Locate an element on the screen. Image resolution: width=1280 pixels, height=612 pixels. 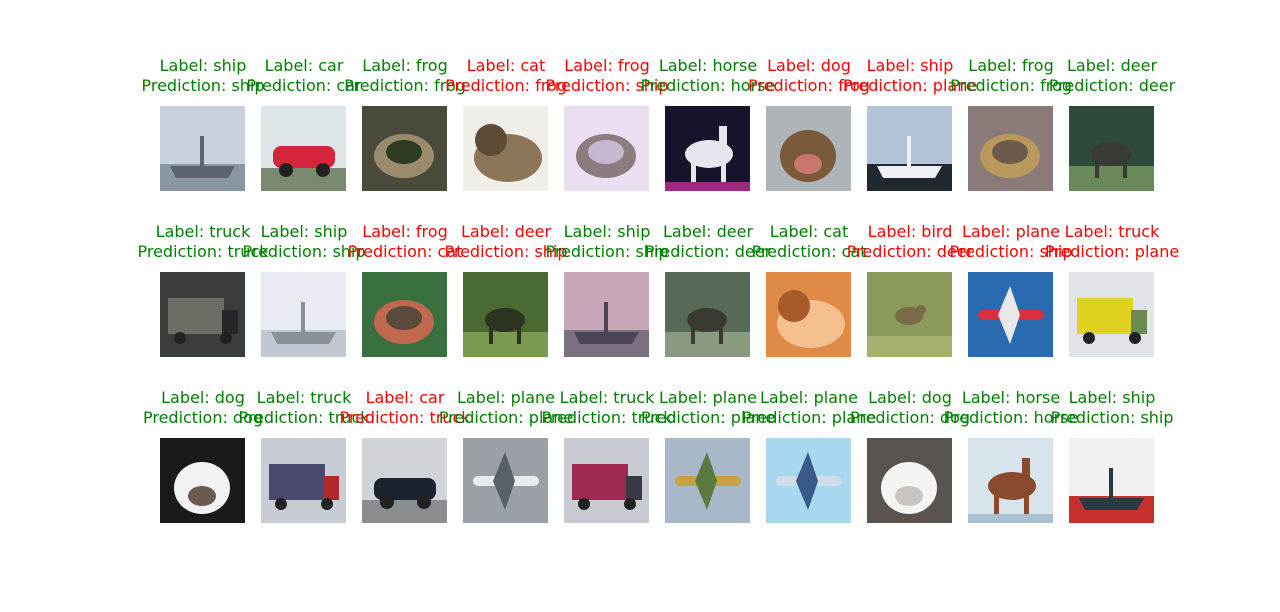
bird-photo is located at coordinates (909, 314).